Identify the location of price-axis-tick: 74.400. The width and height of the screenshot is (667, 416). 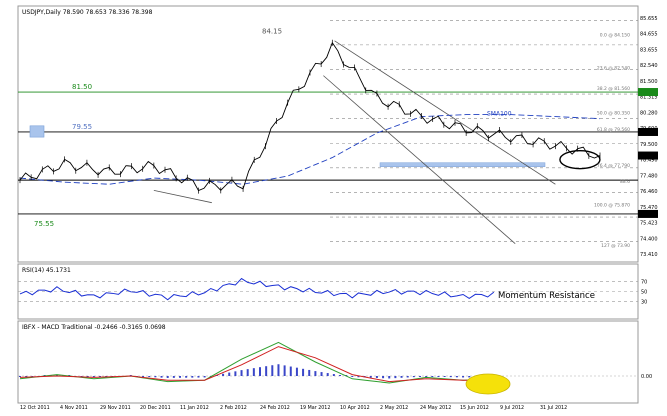
(649, 239).